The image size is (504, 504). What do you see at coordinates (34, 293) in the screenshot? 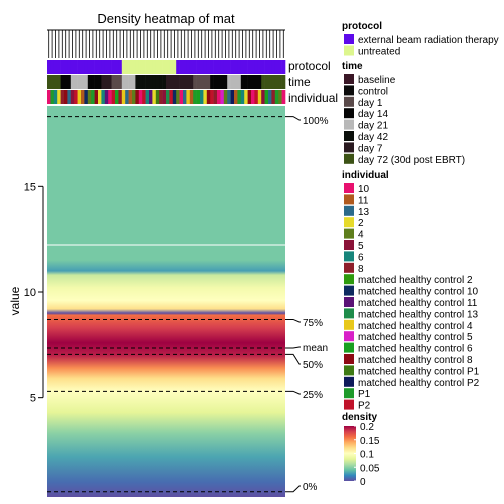
I see `y-axis: 5 10 15` at bounding box center [34, 293].